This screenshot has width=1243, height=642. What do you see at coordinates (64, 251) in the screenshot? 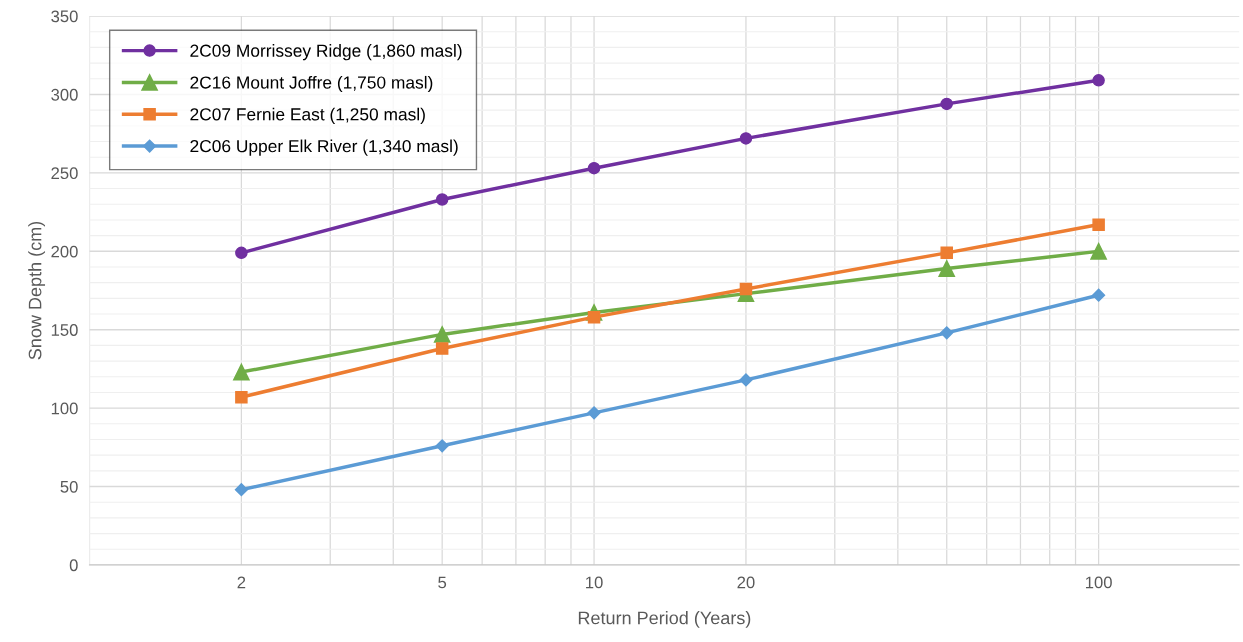
I see `y-tick-label: 200` at bounding box center [64, 251].